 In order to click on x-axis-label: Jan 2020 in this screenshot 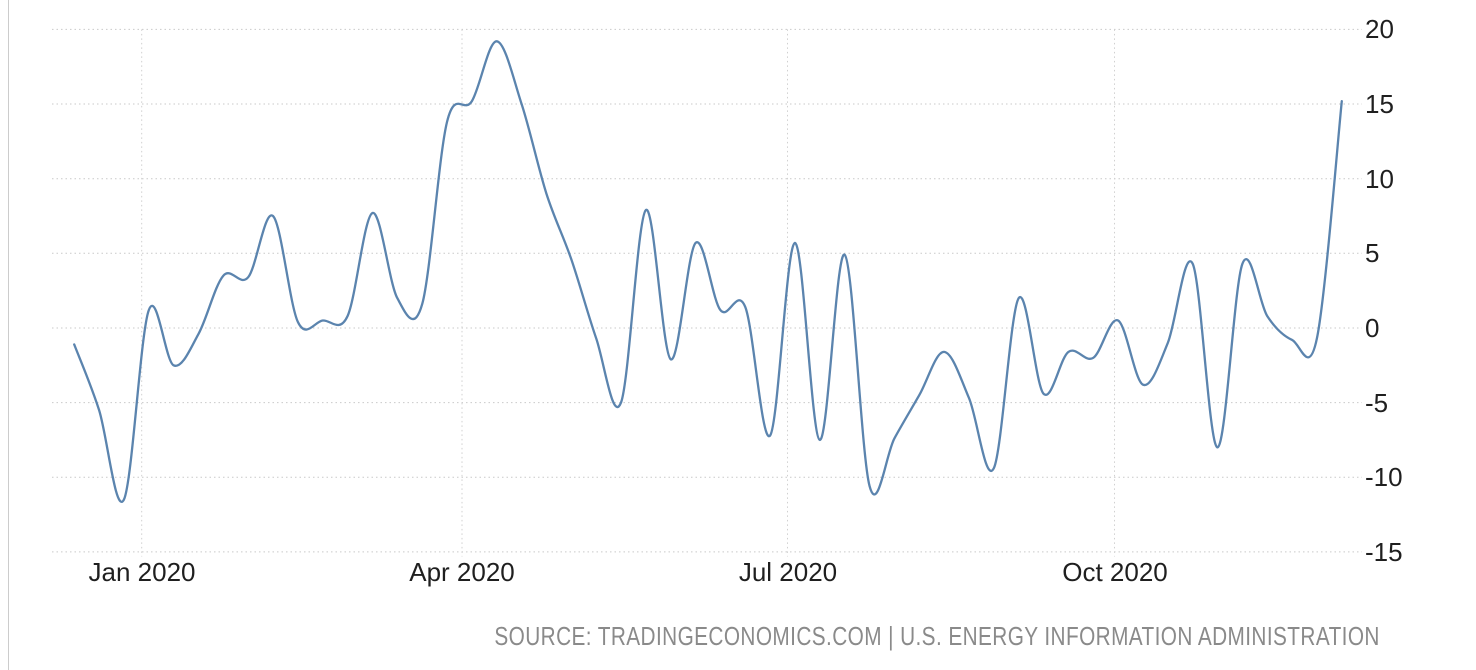, I will do `click(142, 572)`.